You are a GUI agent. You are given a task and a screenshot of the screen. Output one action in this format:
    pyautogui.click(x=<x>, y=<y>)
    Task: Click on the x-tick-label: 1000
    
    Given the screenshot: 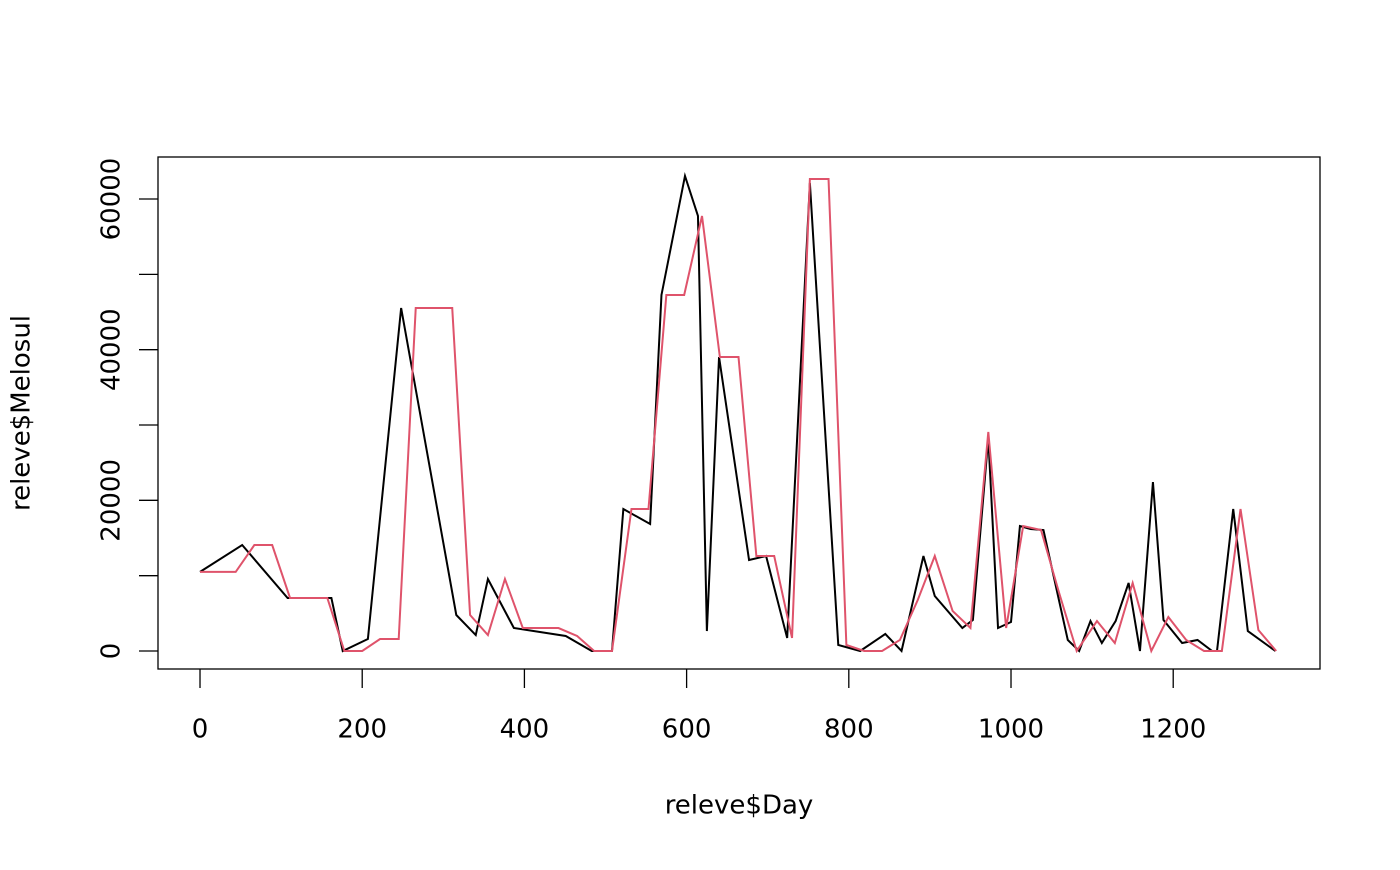 What is the action you would take?
    pyautogui.click(x=1011, y=730)
    